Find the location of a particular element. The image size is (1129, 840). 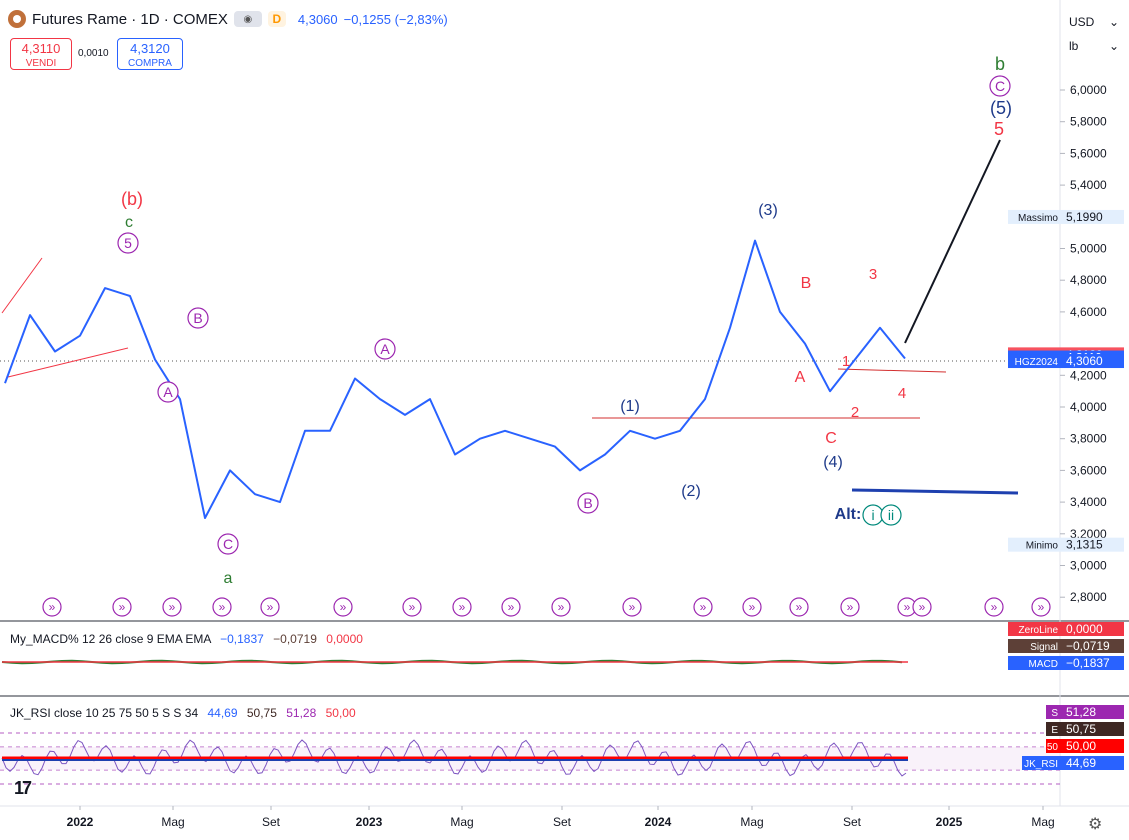

rsi-line is located at coordinates (454, 758).